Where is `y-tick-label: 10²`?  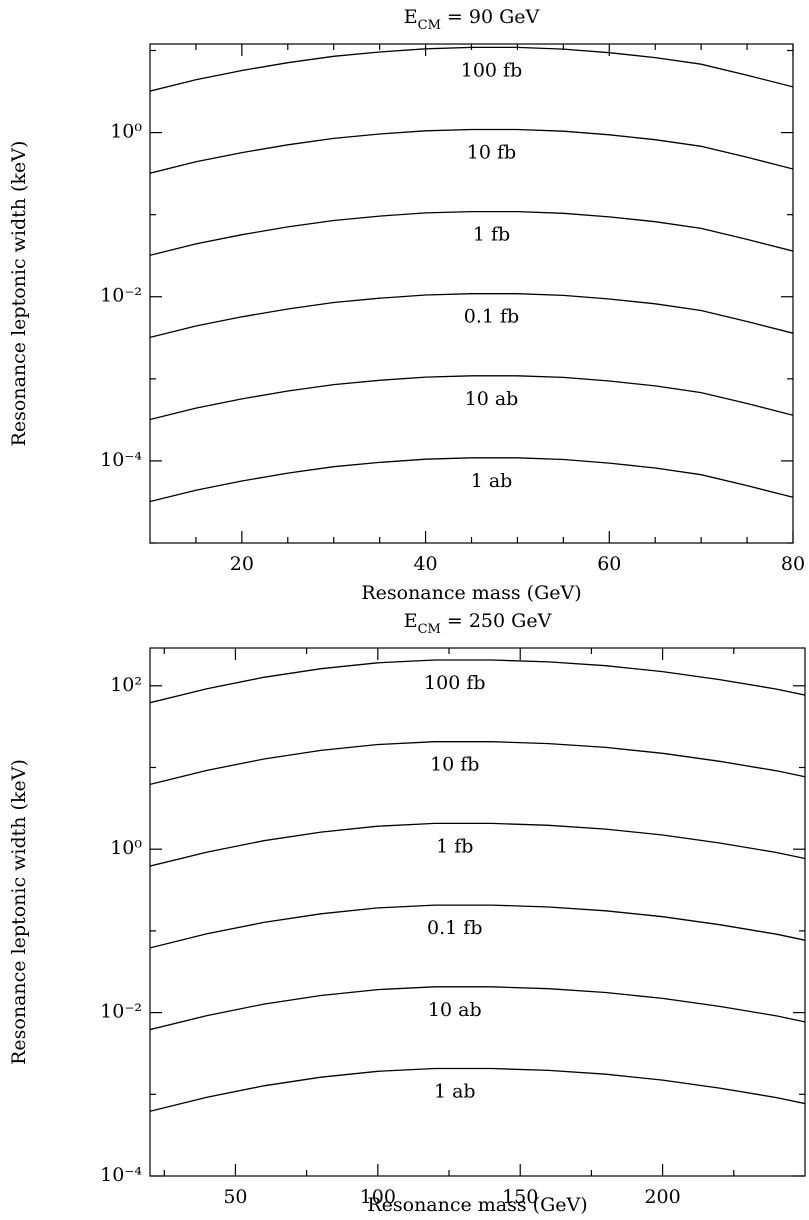 y-tick-label: 10² is located at coordinates (126, 685).